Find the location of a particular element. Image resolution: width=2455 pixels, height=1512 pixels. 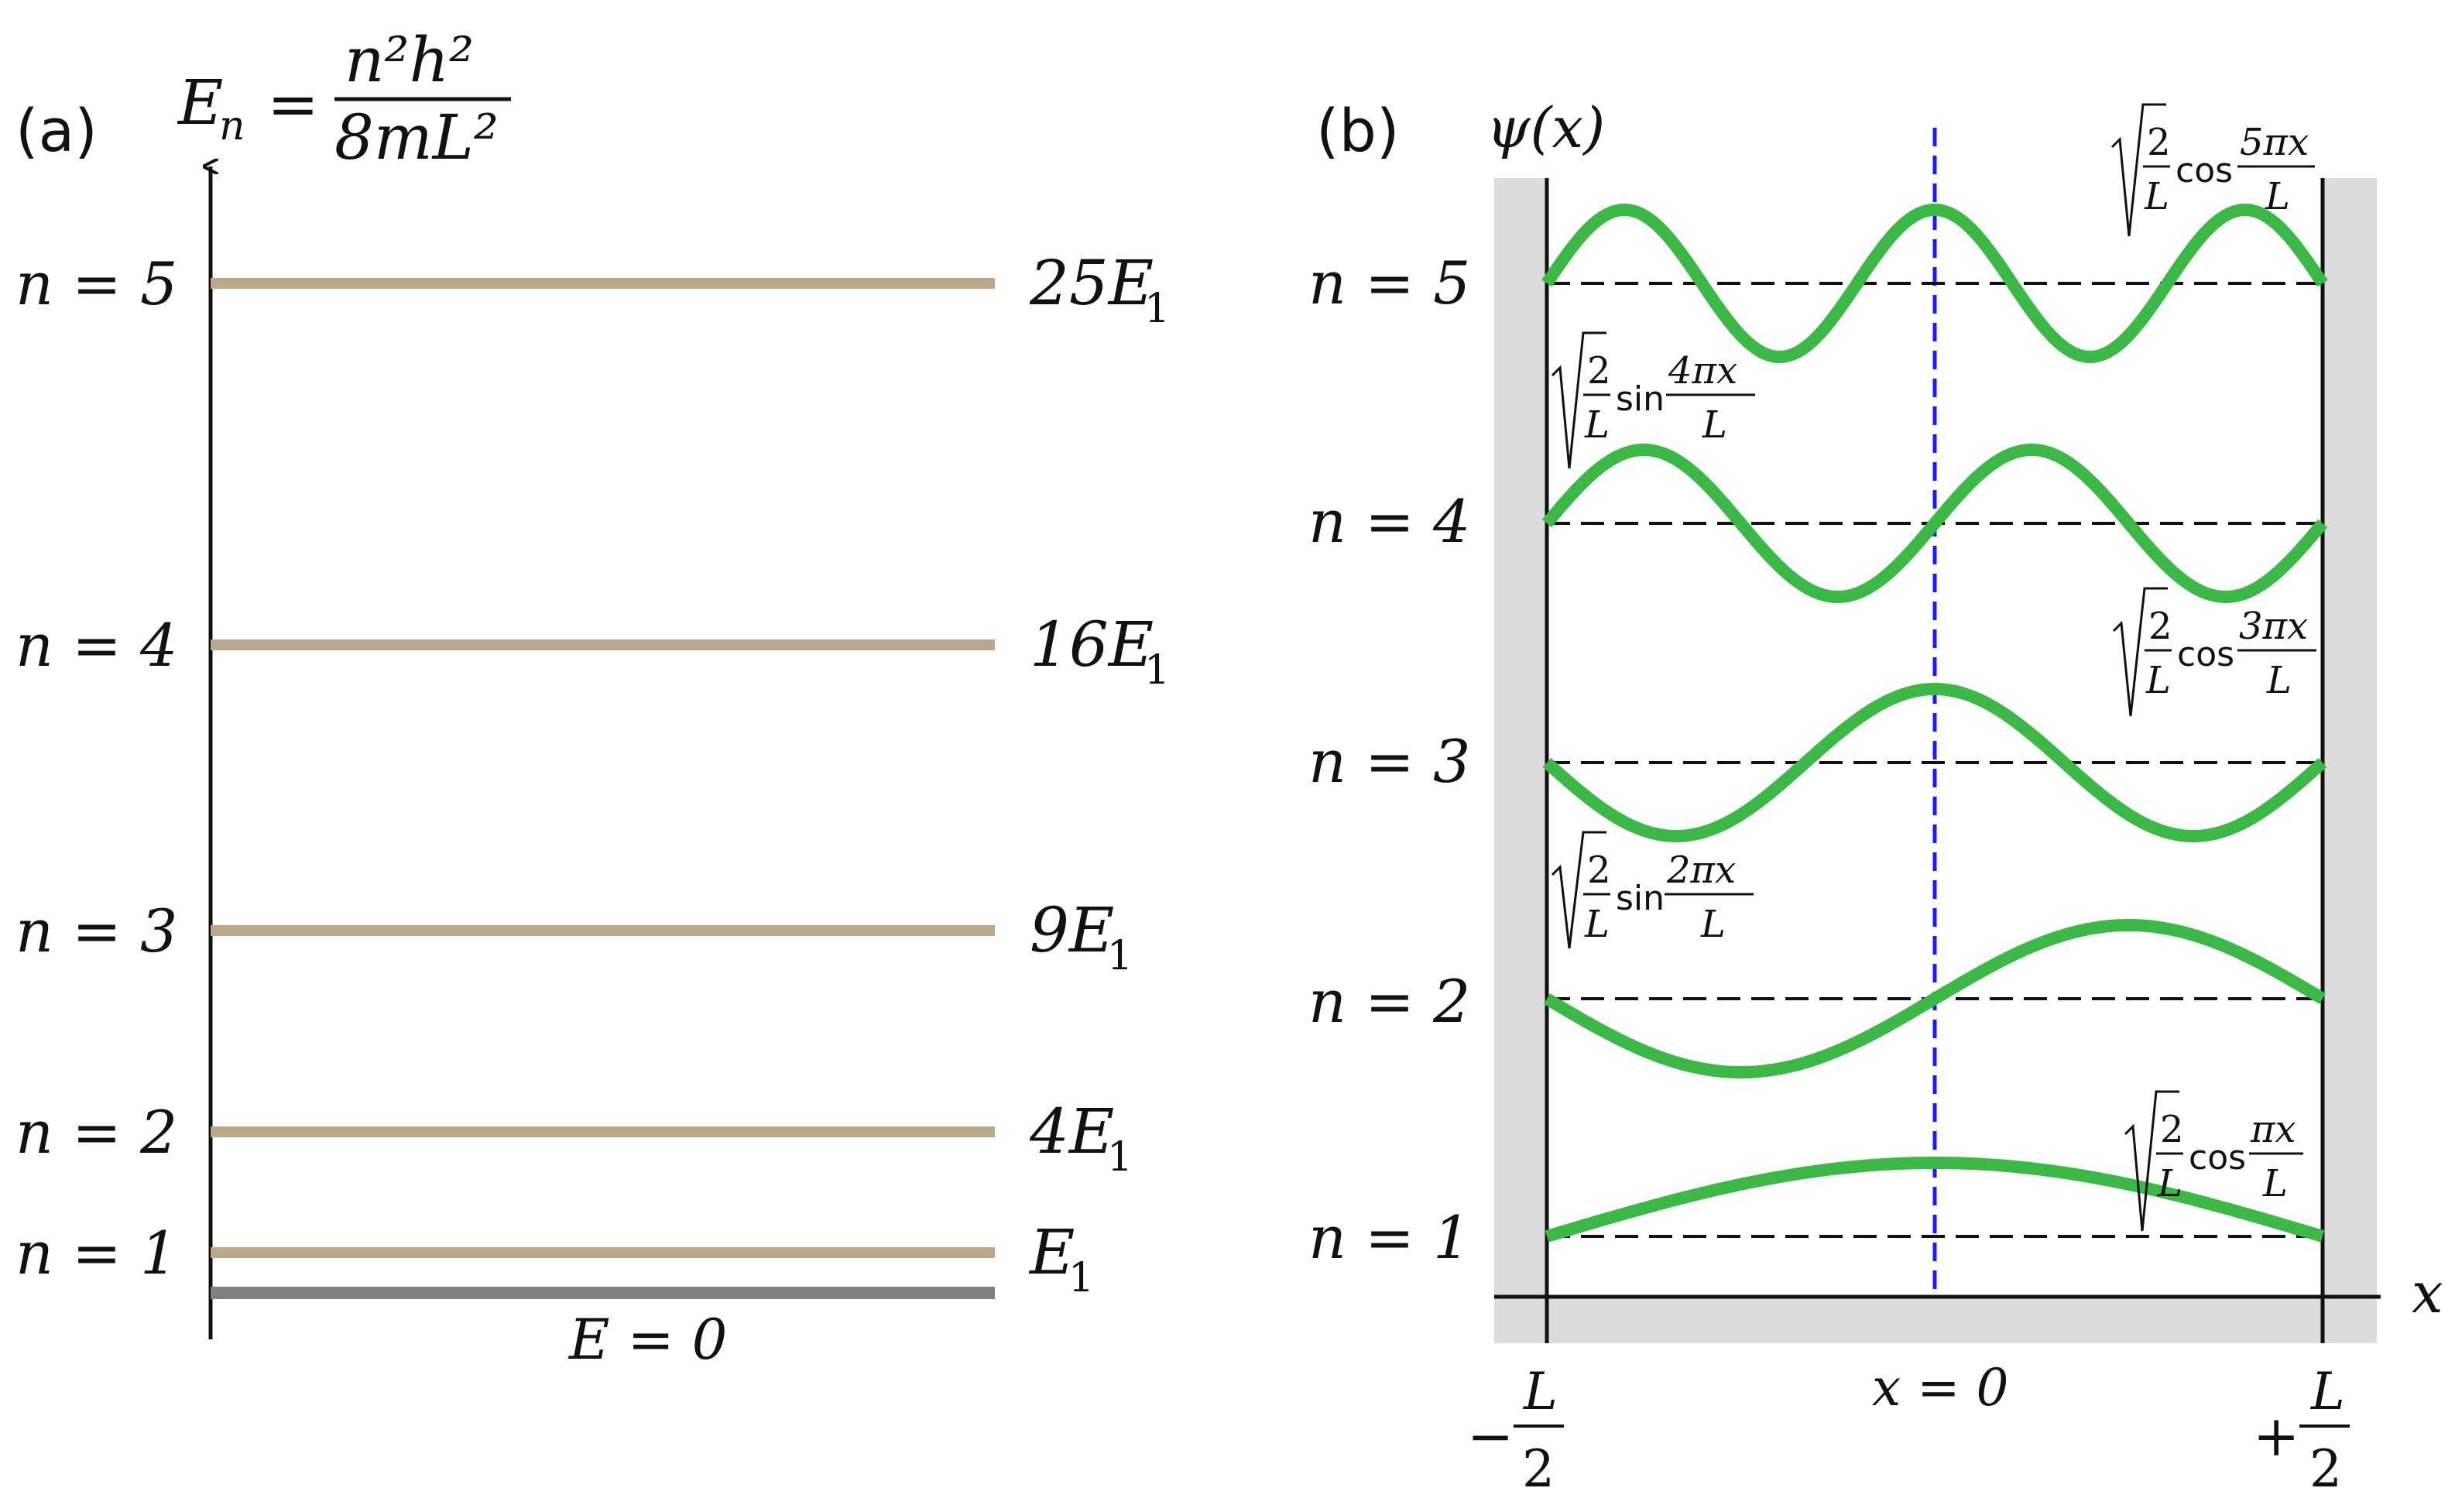

level-energy-label: E is located at coordinates (1051, 1252).